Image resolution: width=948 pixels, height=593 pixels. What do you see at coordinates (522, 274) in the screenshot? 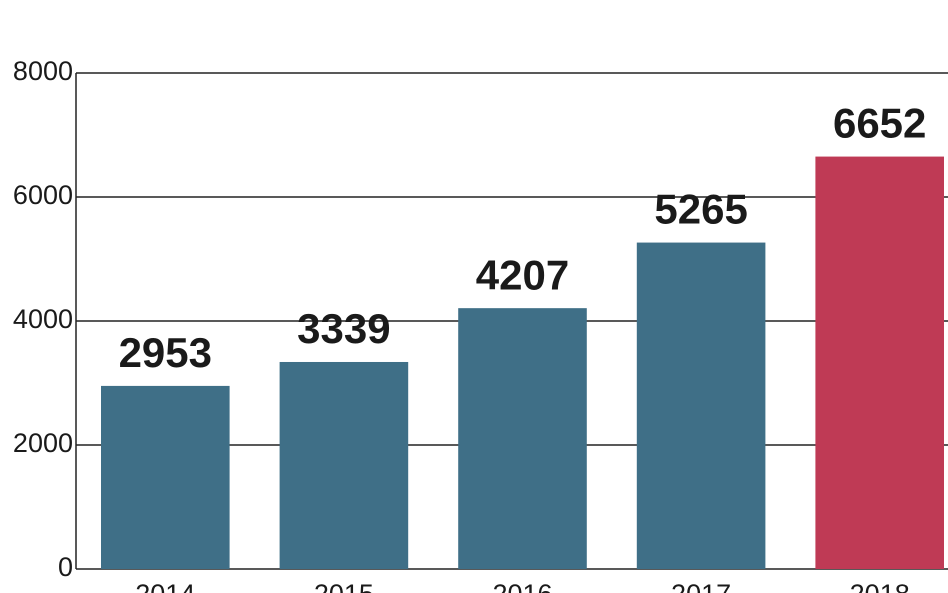
I see `value-label: 4207` at bounding box center [522, 274].